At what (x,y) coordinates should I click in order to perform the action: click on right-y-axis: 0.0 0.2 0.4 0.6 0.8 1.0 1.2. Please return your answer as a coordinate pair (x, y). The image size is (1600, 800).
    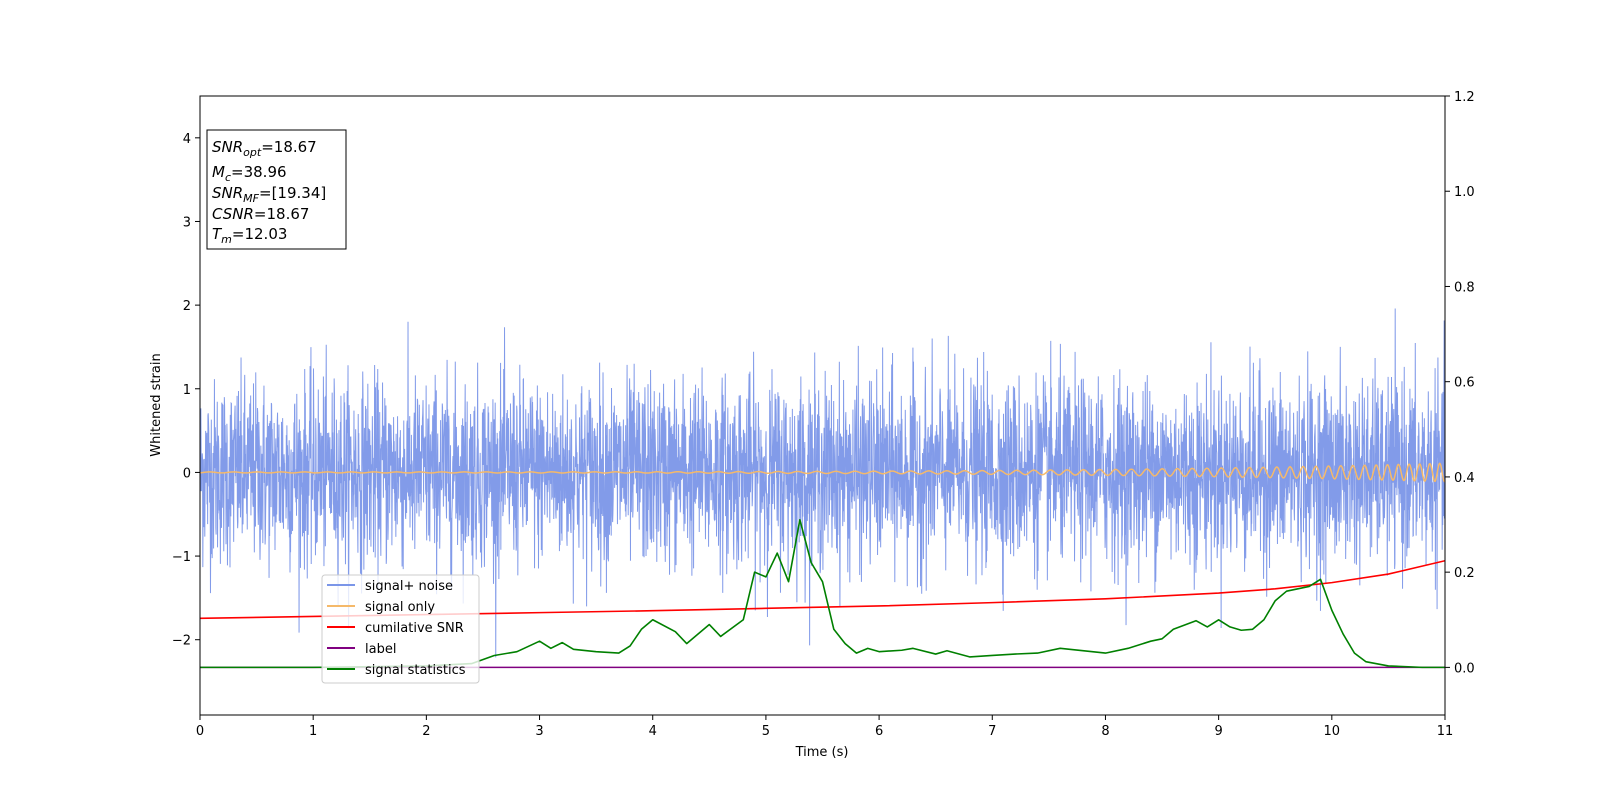
    Looking at the image, I should click on (1460, 383).